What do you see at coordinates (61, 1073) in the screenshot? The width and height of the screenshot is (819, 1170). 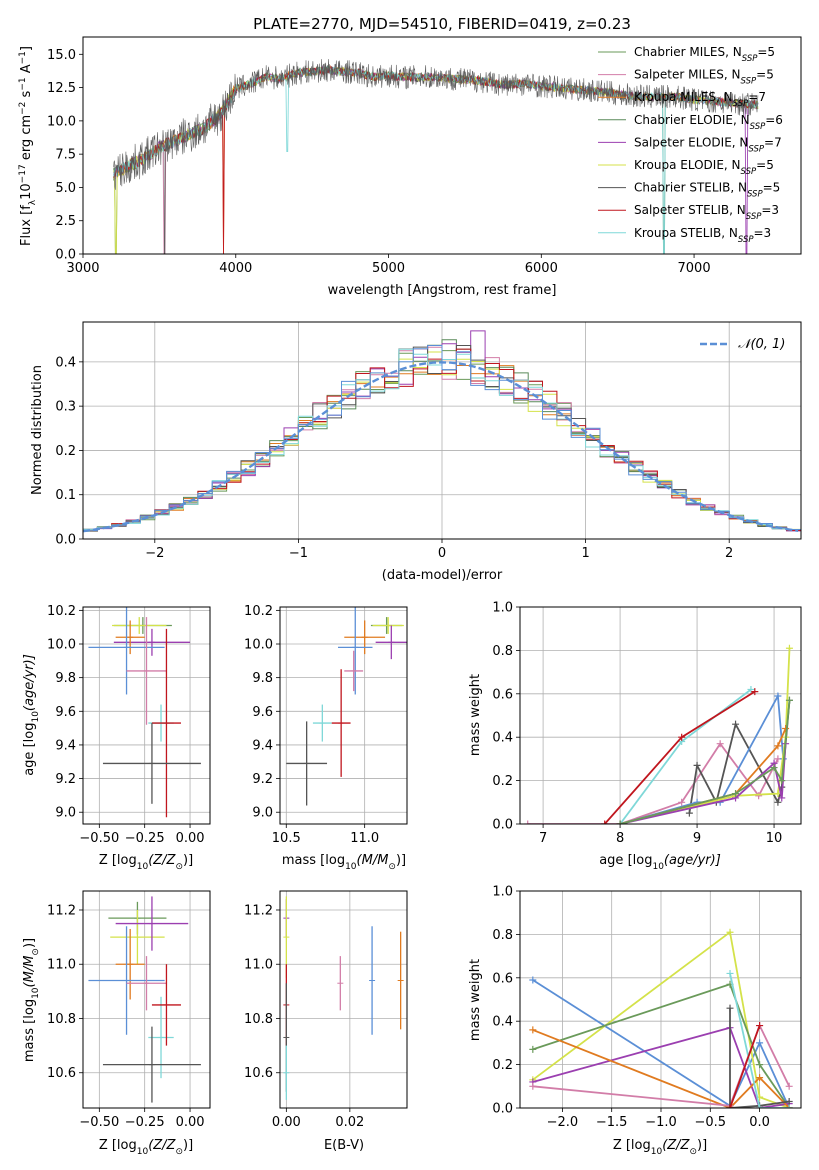 I see `y-tick-label: 10.6` at bounding box center [61, 1073].